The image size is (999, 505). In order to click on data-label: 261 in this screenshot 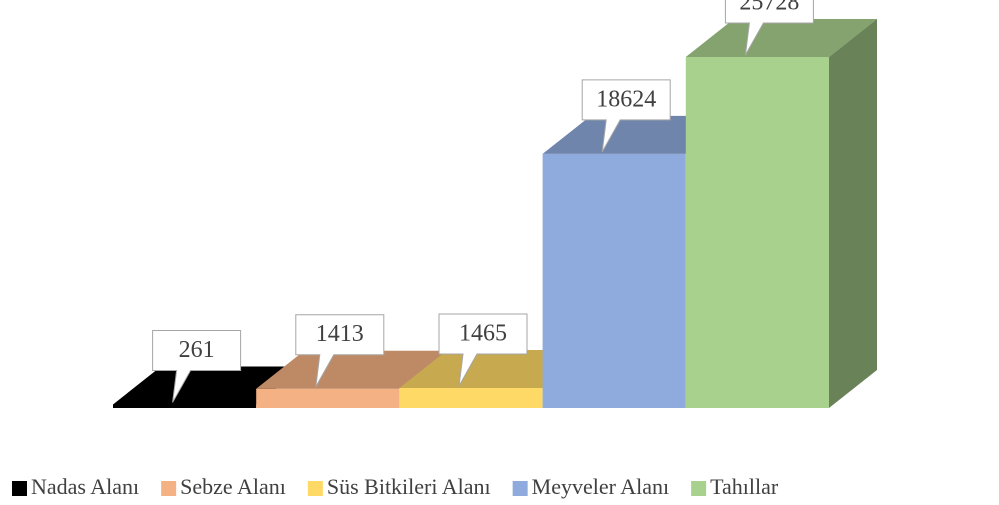, I will do `click(197, 366)`.